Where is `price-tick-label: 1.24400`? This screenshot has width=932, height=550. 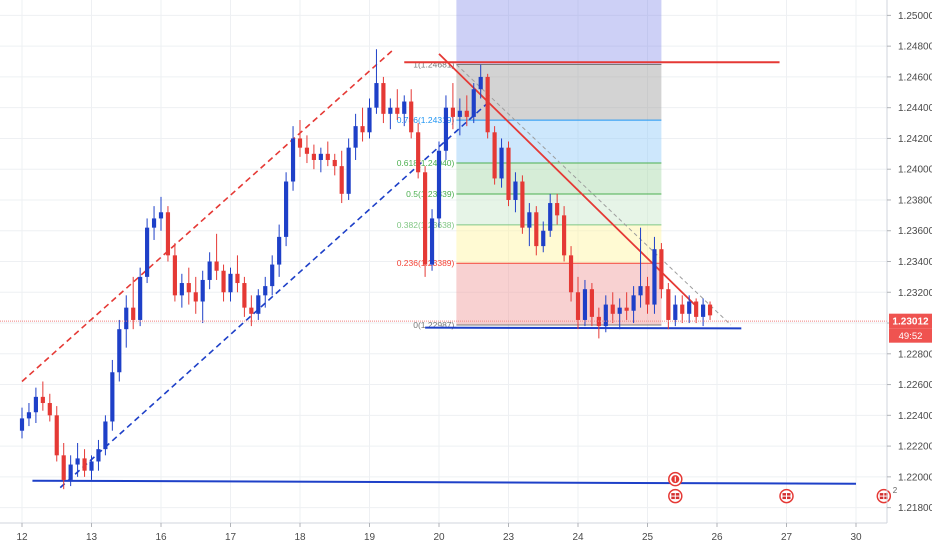
price-tick-label: 1.24400 is located at coordinates (915, 108).